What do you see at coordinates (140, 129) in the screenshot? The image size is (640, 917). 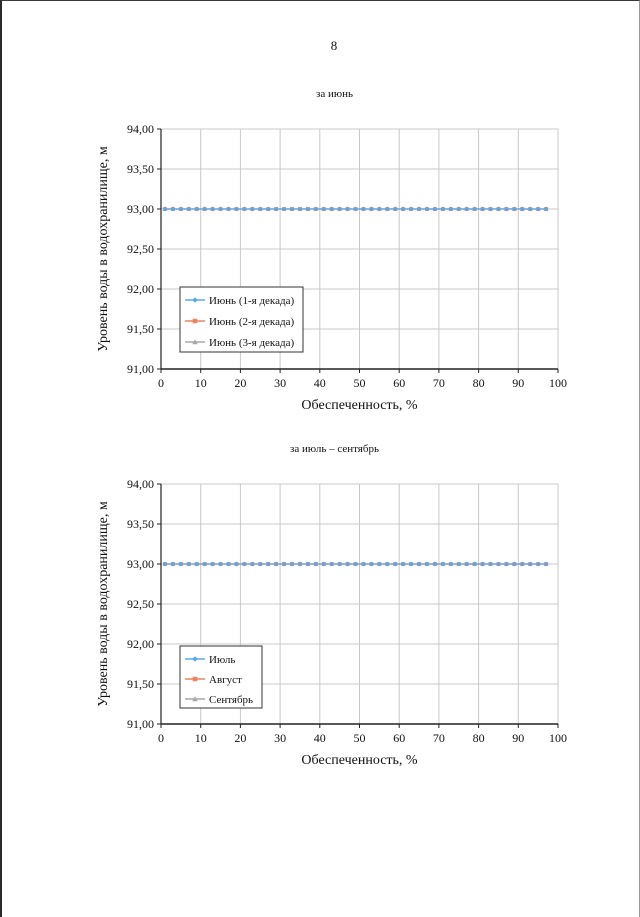 I see `y-tick-label: 94,00` at bounding box center [140, 129].